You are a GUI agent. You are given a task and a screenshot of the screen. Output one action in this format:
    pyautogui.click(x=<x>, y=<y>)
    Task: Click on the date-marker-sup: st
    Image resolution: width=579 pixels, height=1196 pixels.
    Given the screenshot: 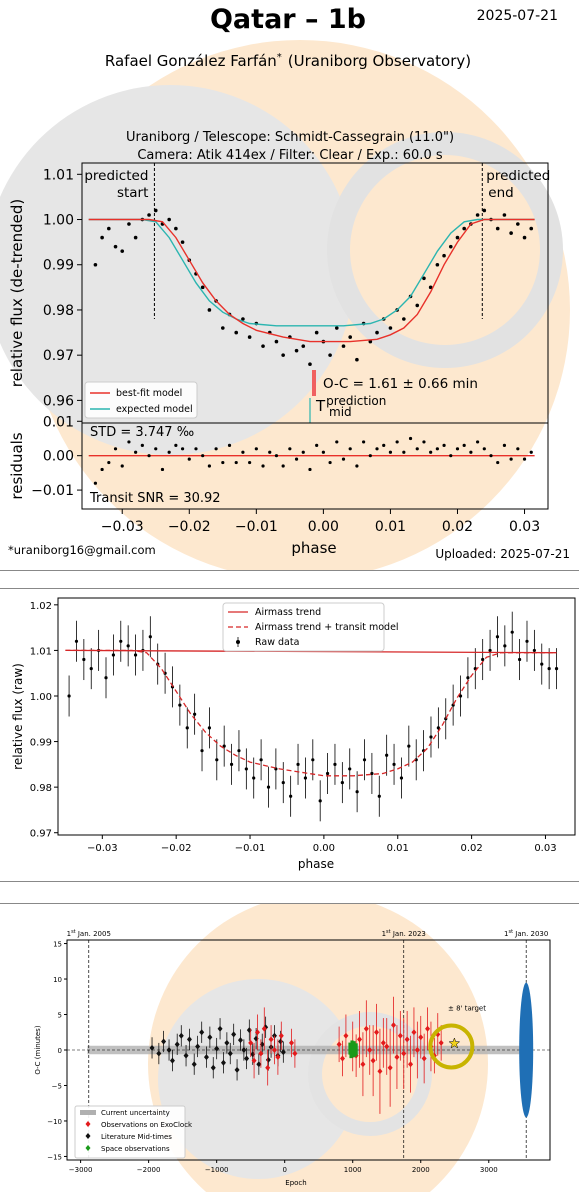 What is the action you would take?
    pyautogui.click(x=388, y=932)
    